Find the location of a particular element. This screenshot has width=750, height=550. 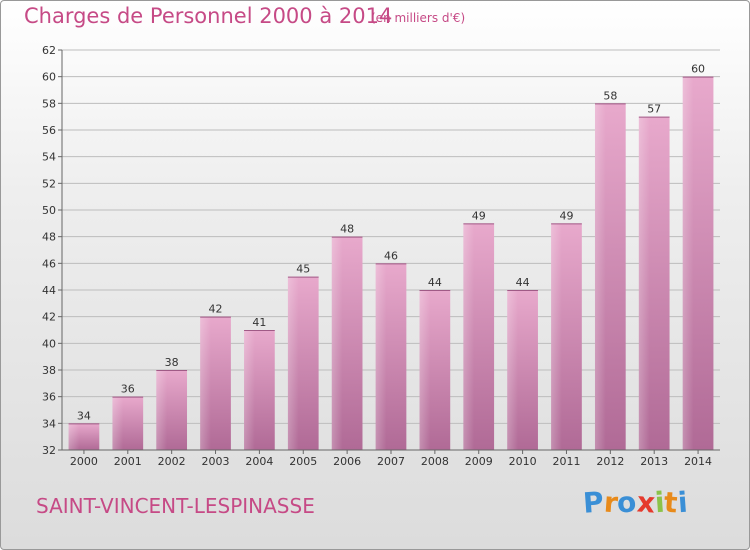

y-tick-label: 44 is located at coordinates (49, 290).